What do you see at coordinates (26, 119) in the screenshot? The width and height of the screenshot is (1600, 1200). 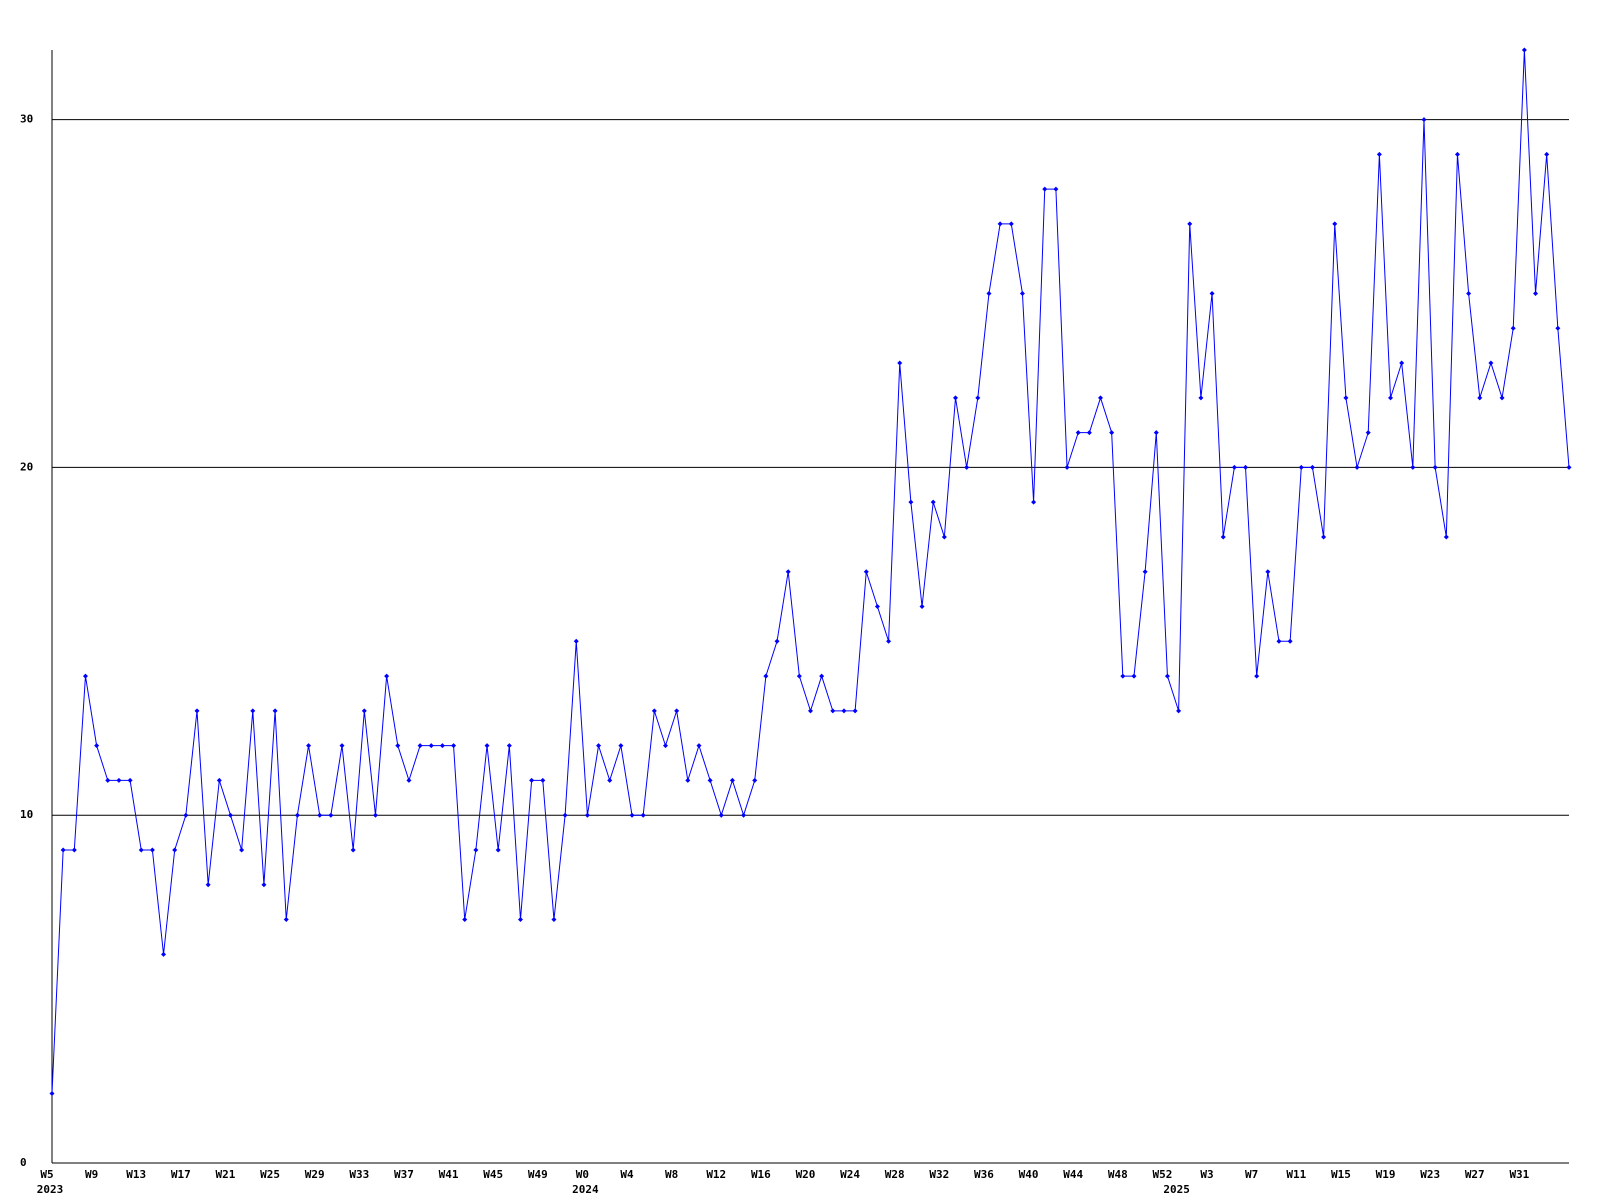 I see `y-tick-label: 30` at bounding box center [26, 119].